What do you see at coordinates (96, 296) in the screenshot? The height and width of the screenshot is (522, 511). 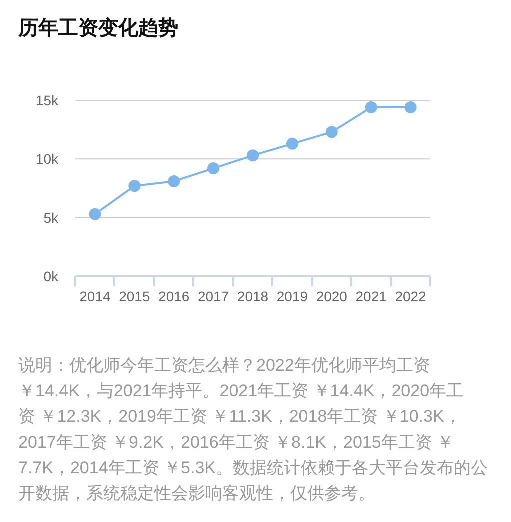 I see `x-tick-label: 2014` at bounding box center [96, 296].